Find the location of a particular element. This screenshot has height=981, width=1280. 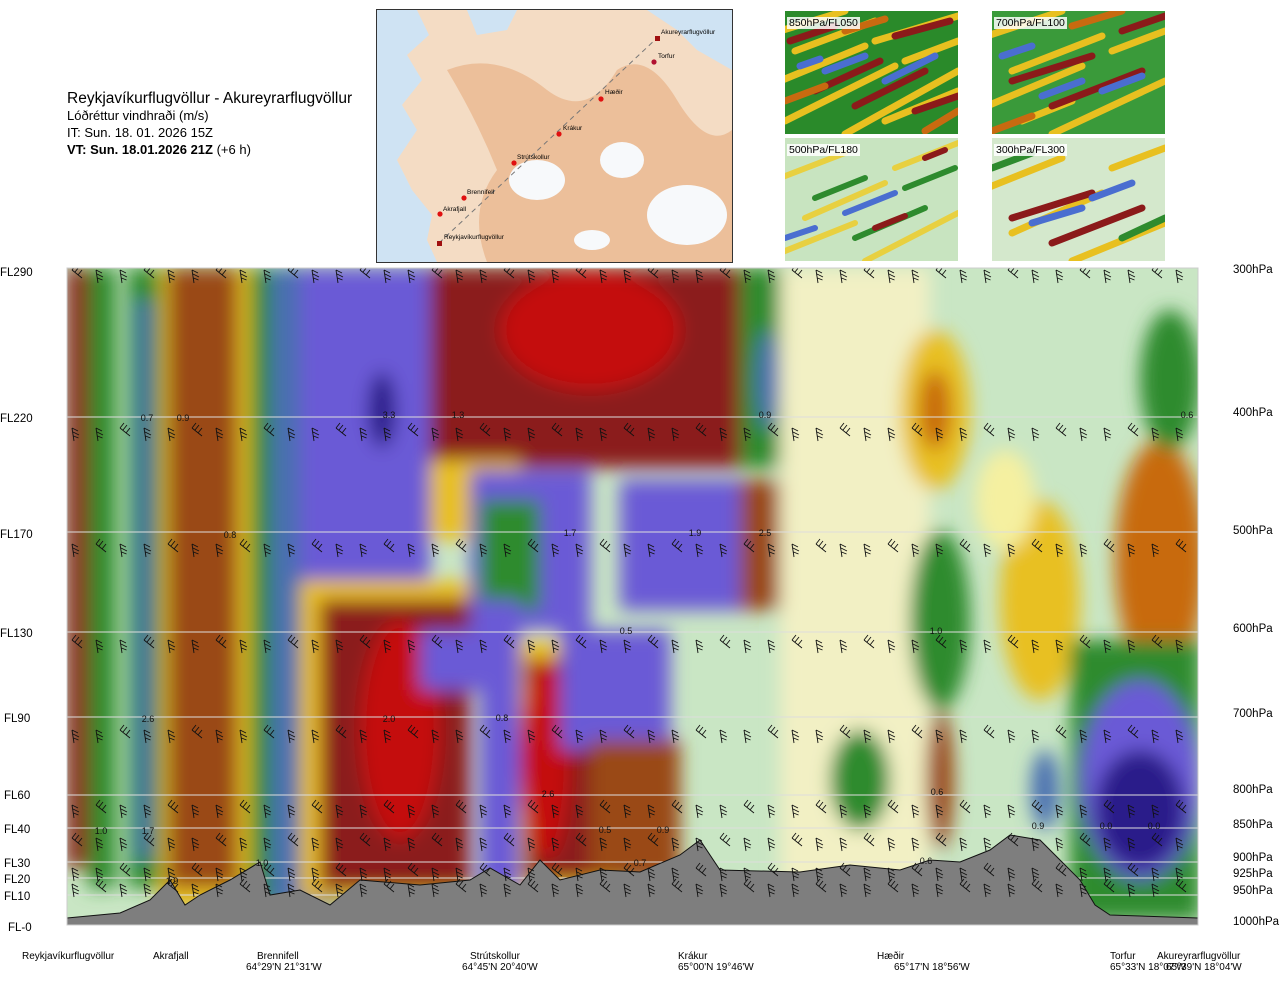

value-label: 1.9 is located at coordinates (695, 533).